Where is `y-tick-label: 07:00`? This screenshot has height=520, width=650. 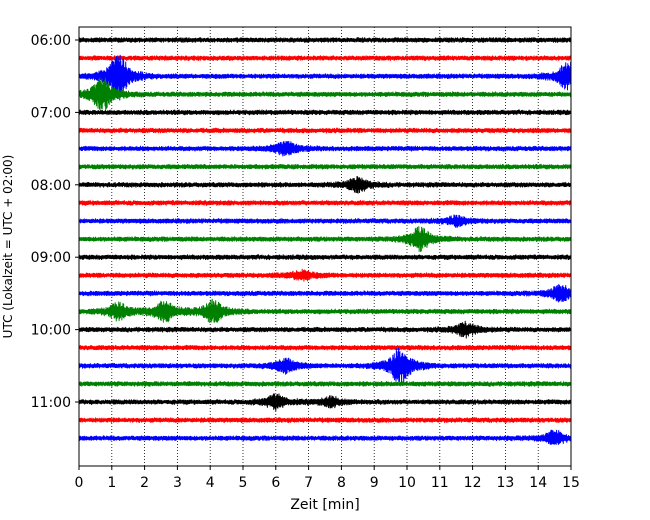 y-tick-label: 07:00 is located at coordinates (51, 113).